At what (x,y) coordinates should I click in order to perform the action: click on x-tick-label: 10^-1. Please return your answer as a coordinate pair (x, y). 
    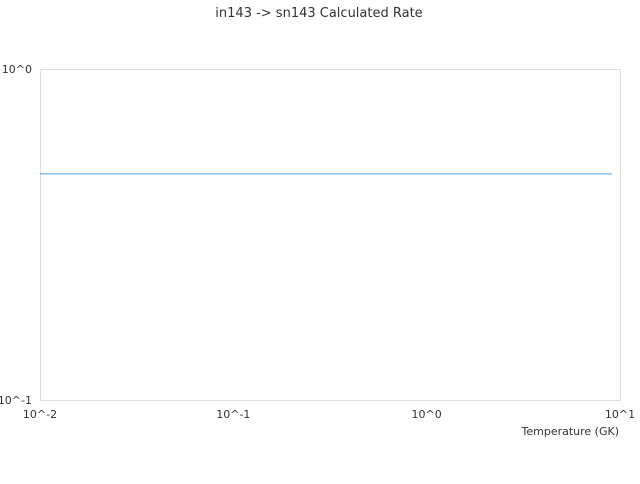
    Looking at the image, I should click on (233, 414).